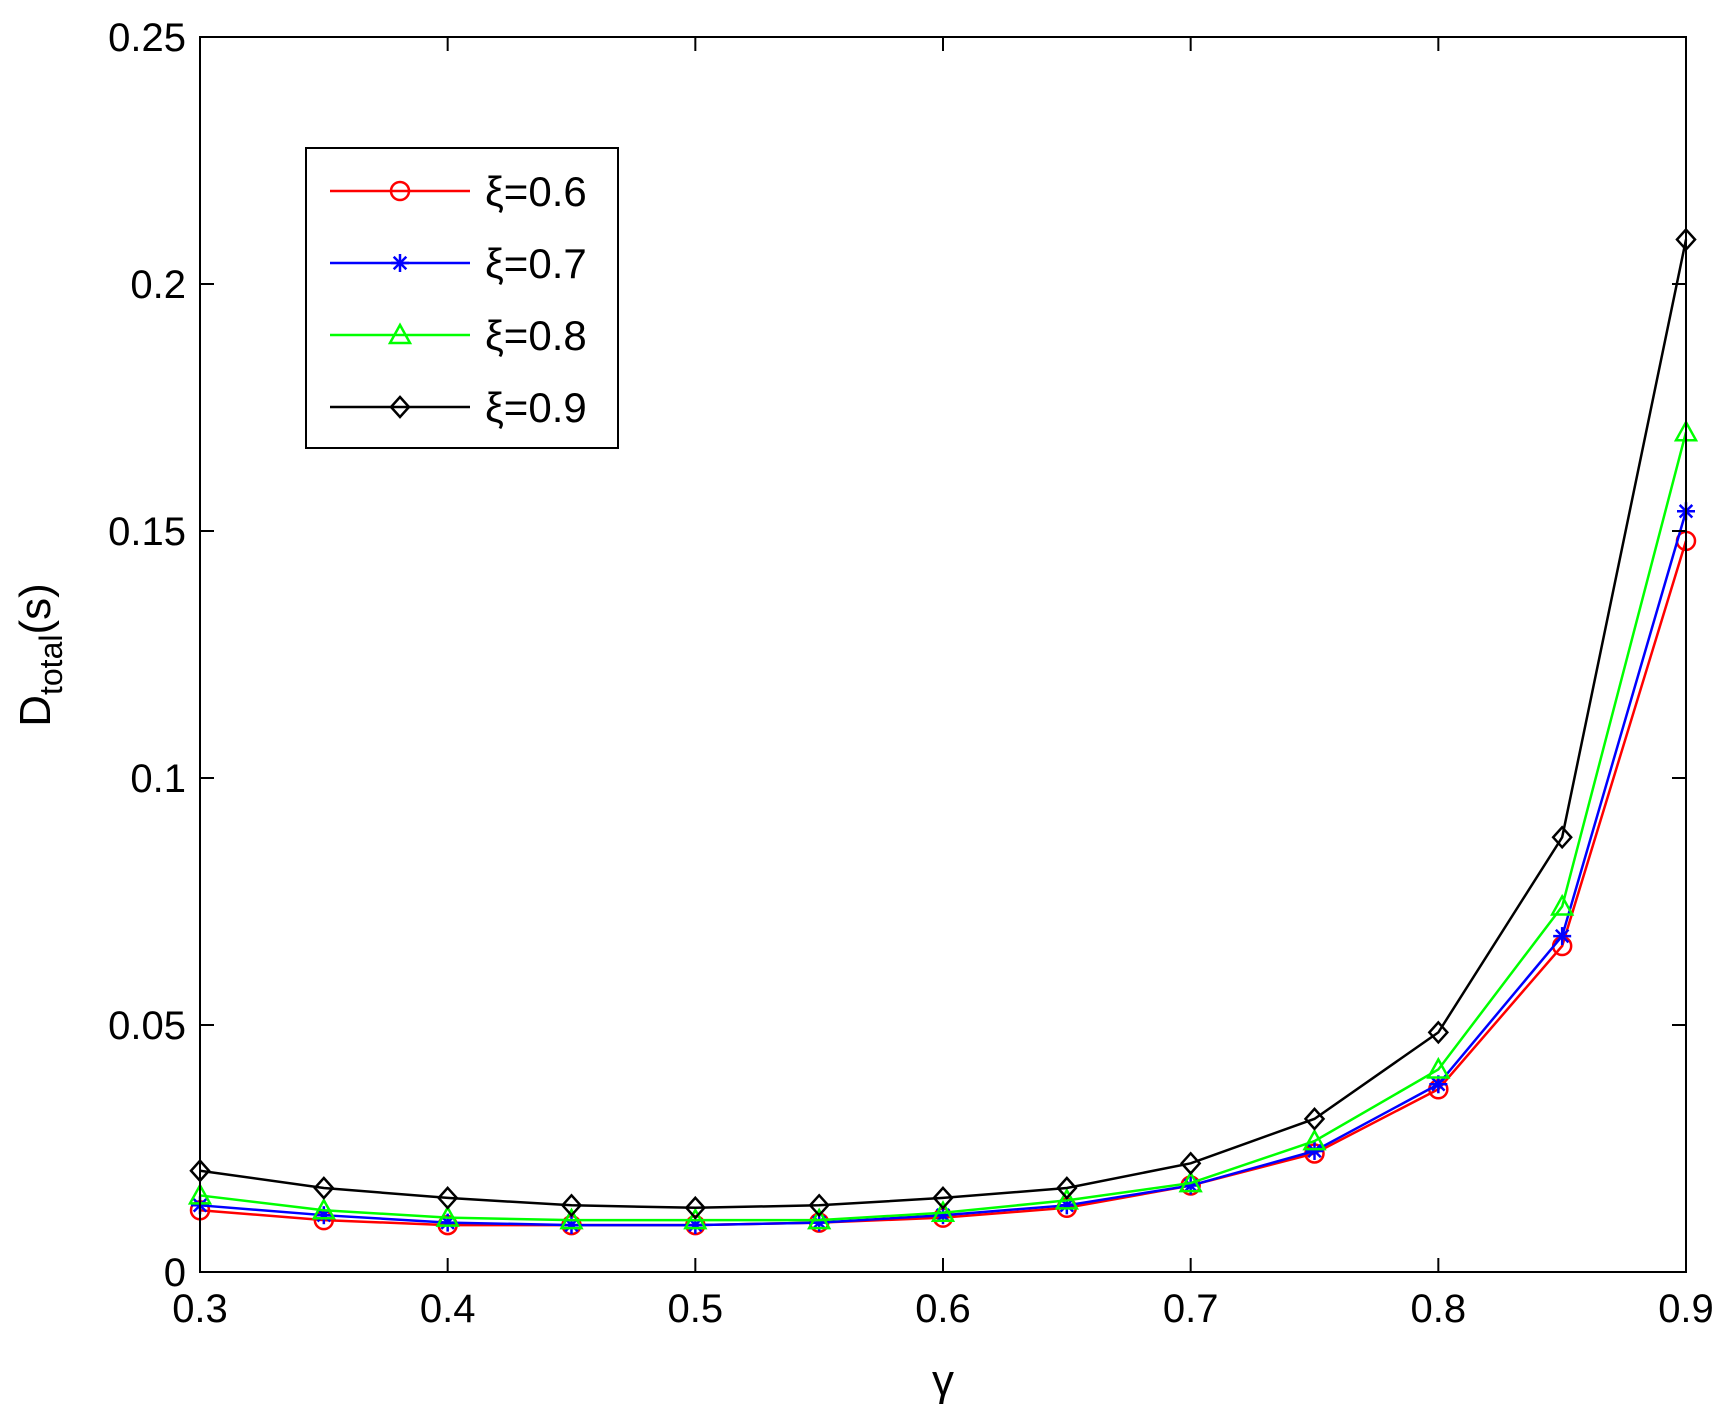  Describe the element at coordinates (1686, 1309) in the screenshot. I see `x-tick-label: 0.9` at that location.